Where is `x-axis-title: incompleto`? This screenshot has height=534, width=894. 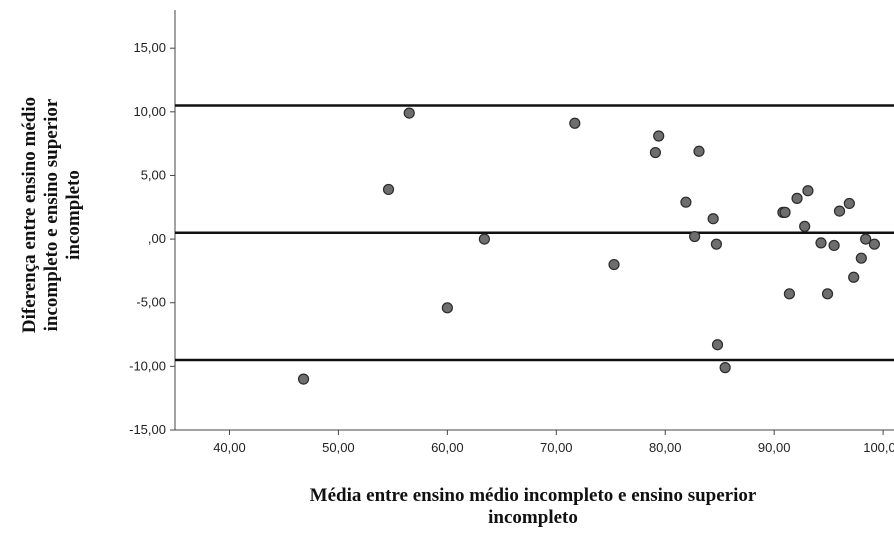 x-axis-title: incompleto is located at coordinates (533, 517).